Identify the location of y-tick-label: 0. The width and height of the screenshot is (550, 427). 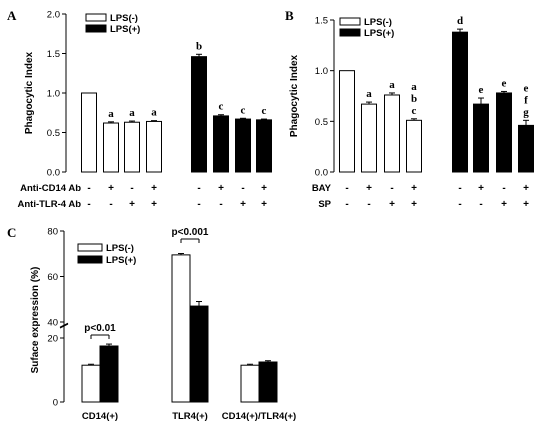
(55, 403).